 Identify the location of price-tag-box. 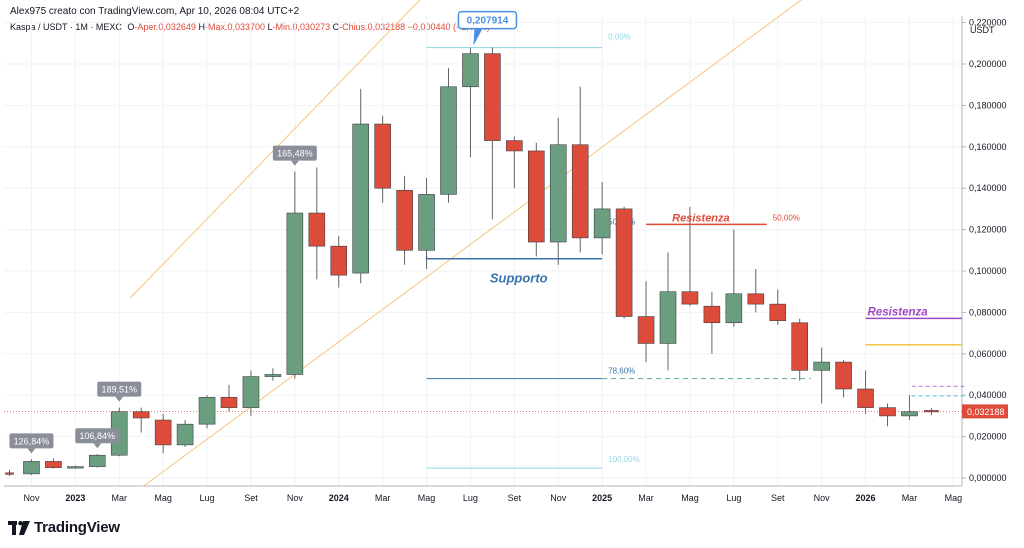
(985, 411).